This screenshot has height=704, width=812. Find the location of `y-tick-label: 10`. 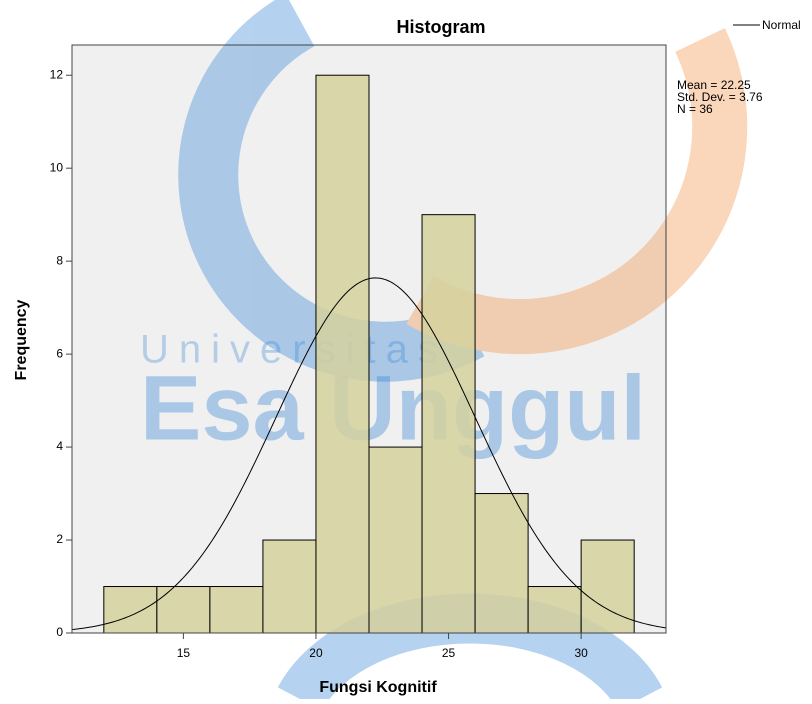

y-tick-label: 10 is located at coordinates (57, 167).